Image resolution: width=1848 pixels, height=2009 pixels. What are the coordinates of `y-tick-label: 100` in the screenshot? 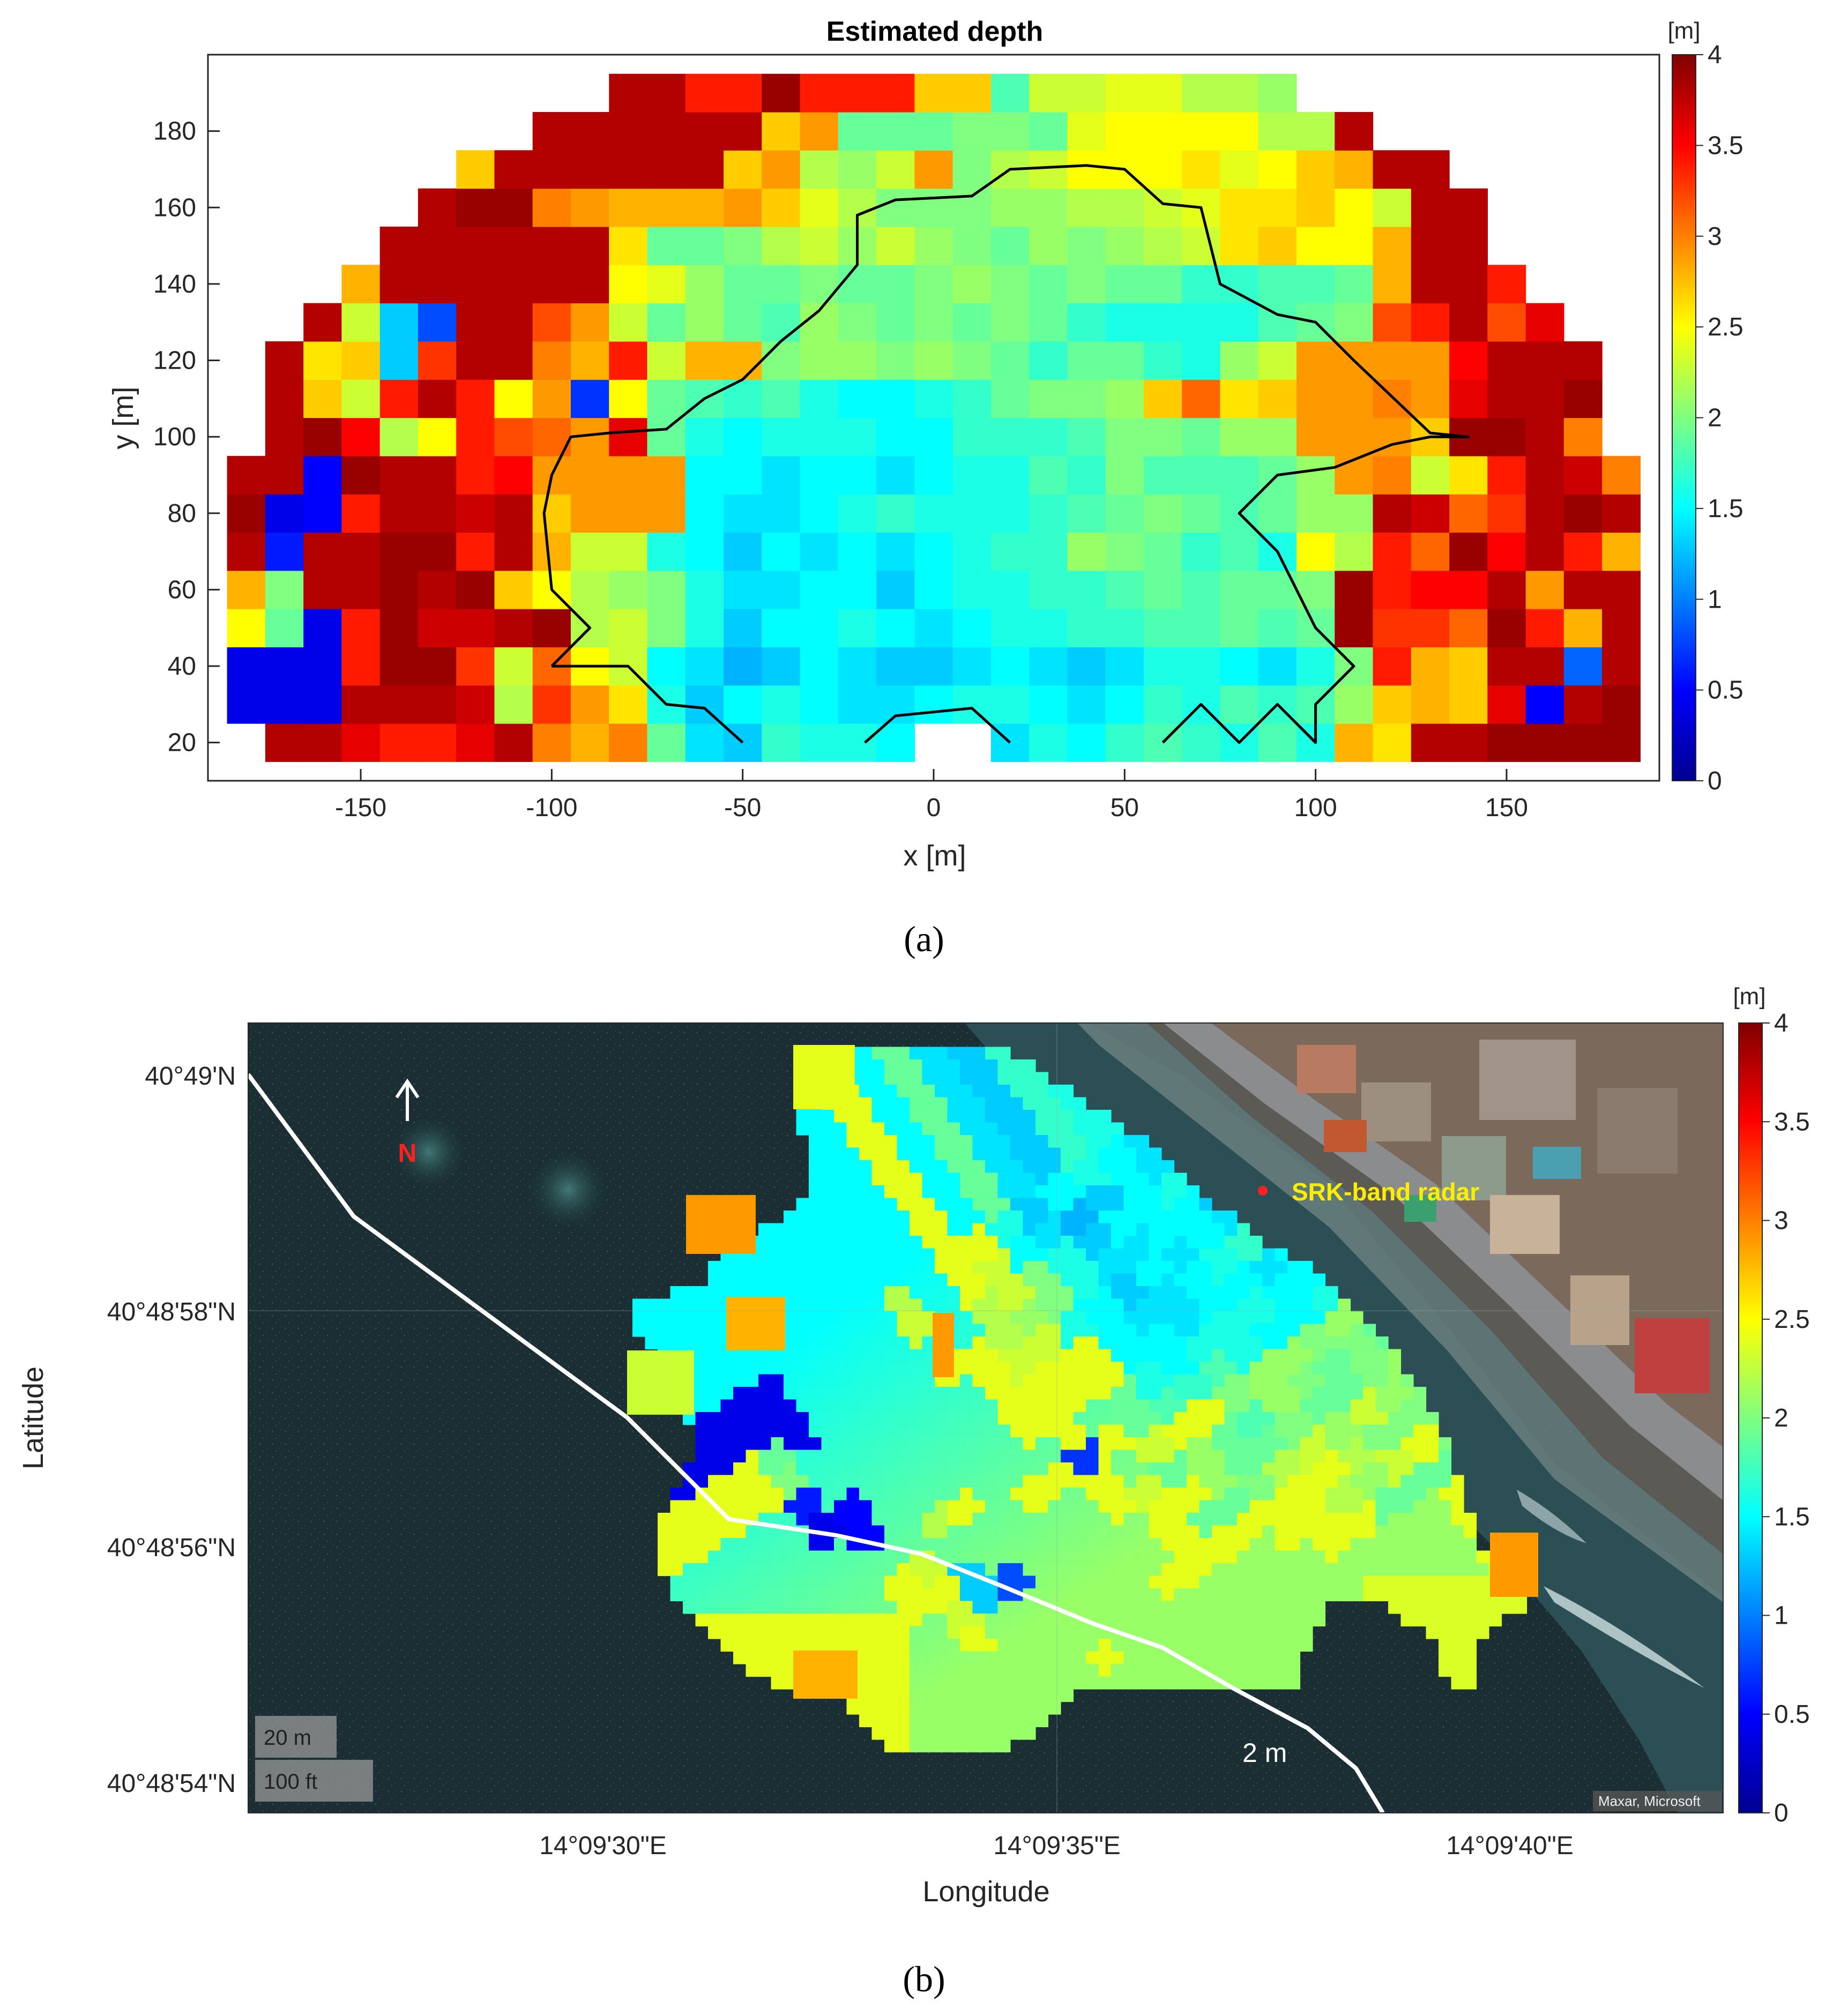 It's located at (175, 437).